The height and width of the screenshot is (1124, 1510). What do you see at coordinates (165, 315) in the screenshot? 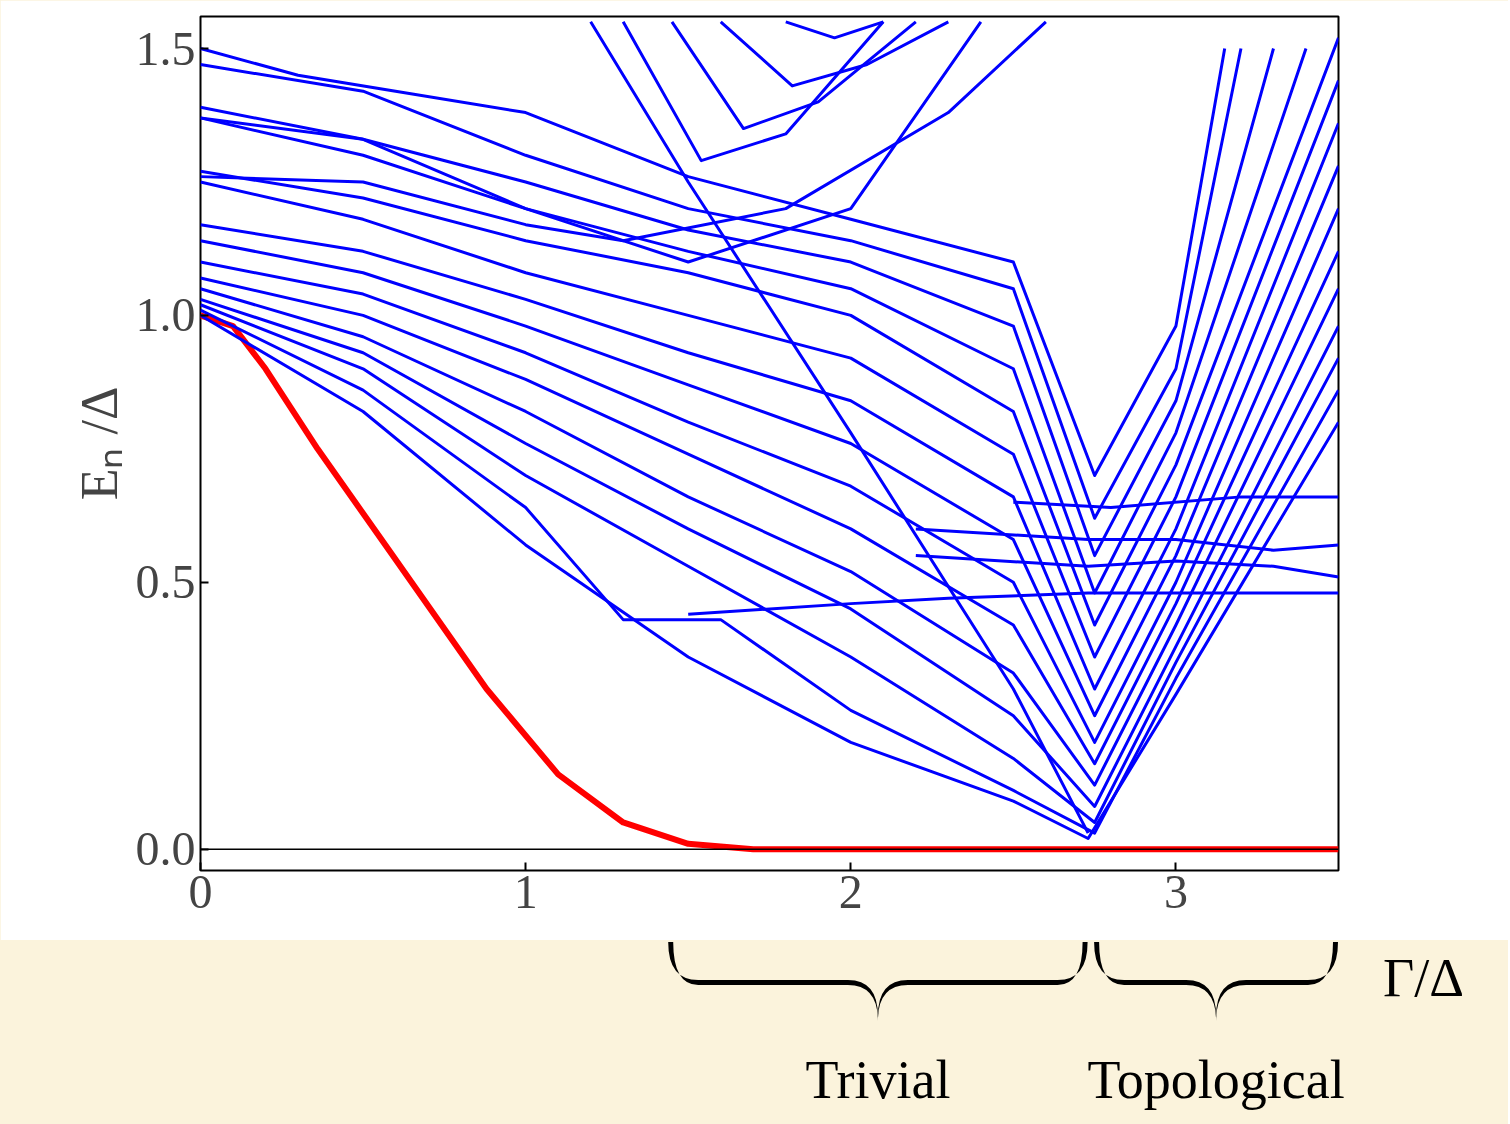
I see `y-tick-label: 1.0` at bounding box center [165, 315].